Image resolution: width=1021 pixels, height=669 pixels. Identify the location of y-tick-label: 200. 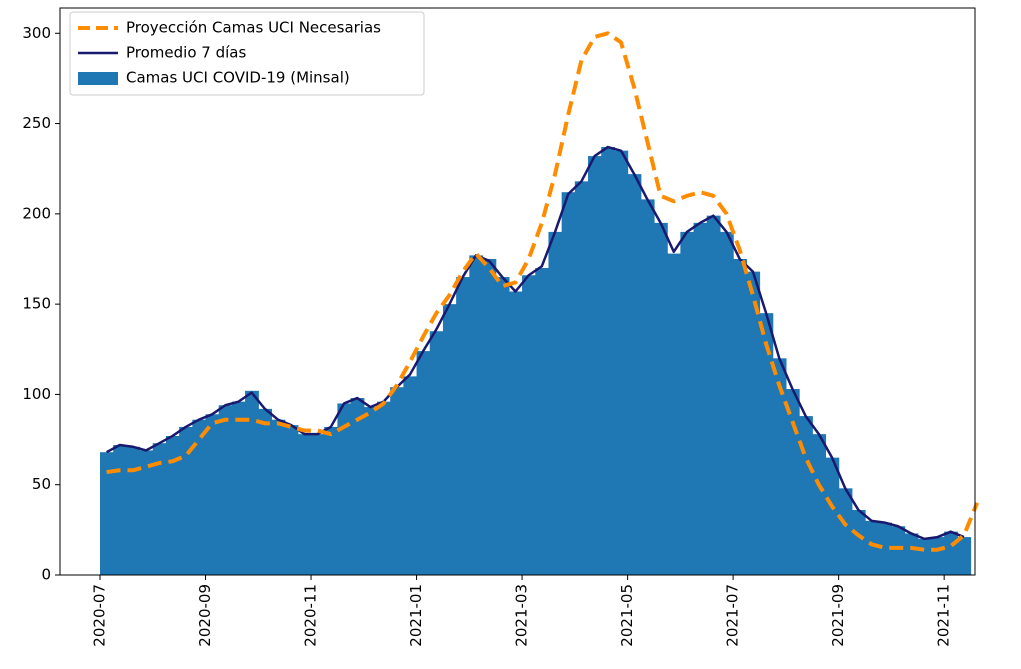
(36, 213).